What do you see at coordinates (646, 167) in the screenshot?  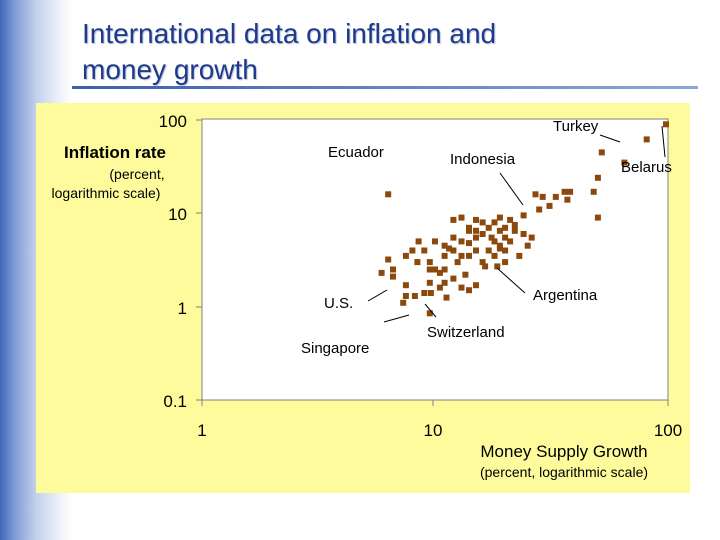 I see `annotation-belarus: Belarus` at bounding box center [646, 167].